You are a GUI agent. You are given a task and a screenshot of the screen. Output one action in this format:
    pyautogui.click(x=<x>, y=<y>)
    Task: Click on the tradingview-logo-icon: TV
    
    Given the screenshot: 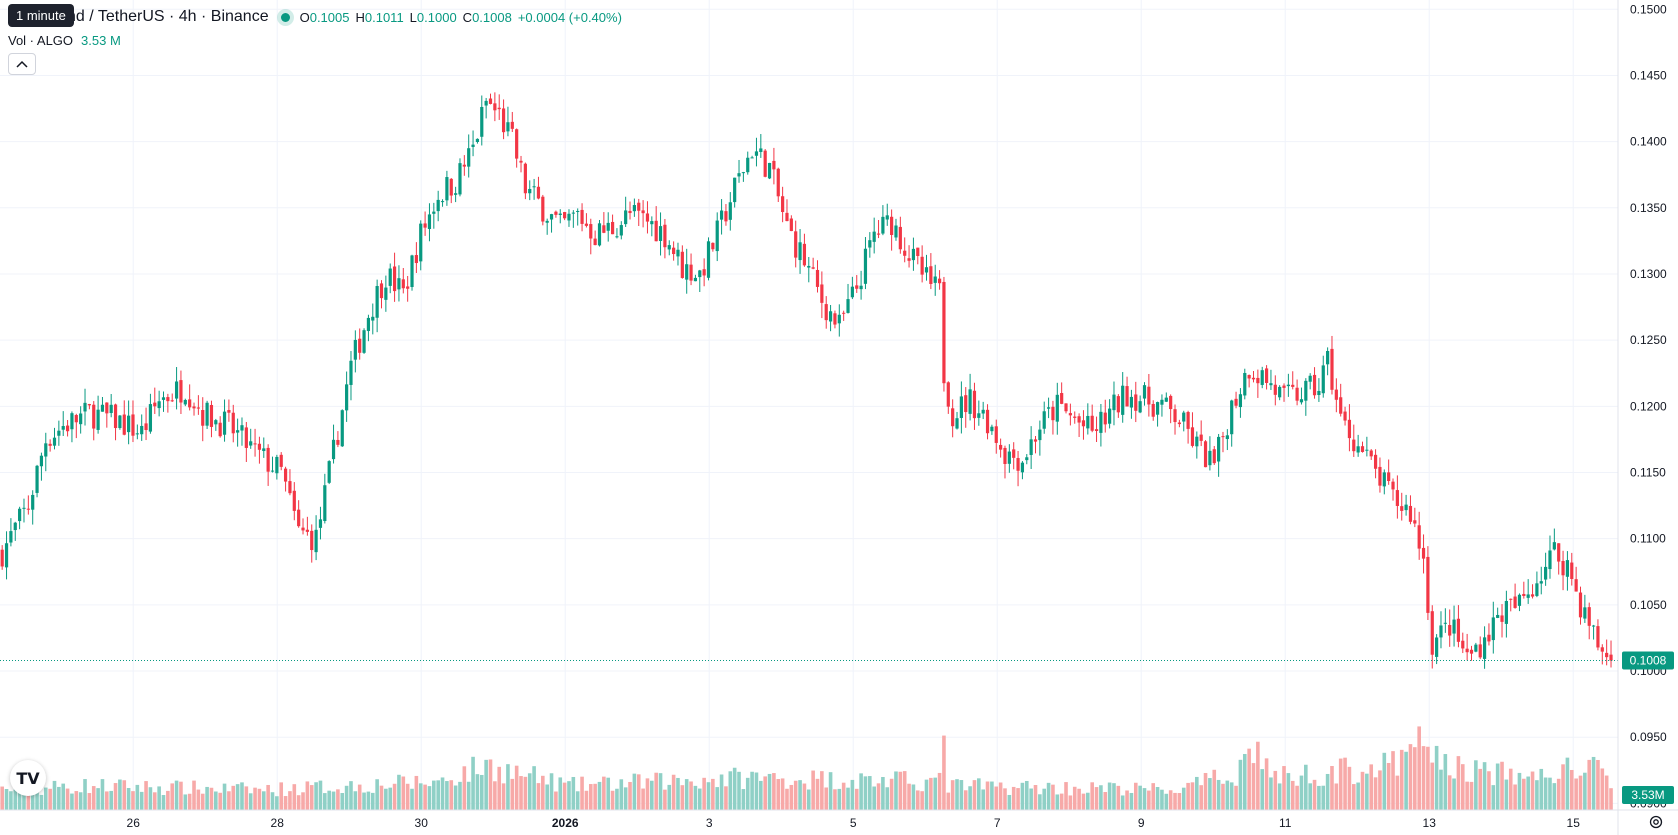 What is the action you would take?
    pyautogui.click(x=28, y=778)
    